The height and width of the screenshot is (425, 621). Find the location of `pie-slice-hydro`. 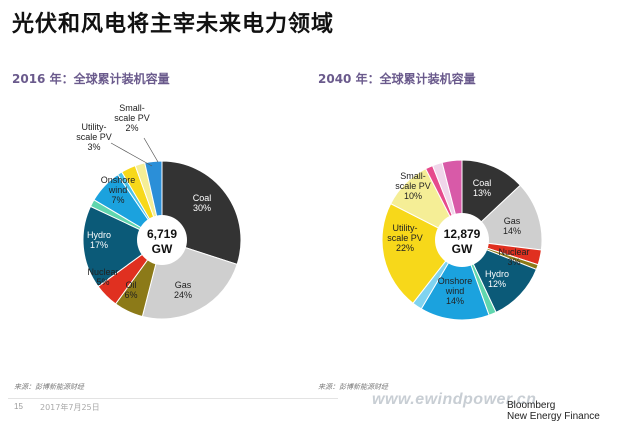

pie-slice-hydro is located at coordinates (122, 246).